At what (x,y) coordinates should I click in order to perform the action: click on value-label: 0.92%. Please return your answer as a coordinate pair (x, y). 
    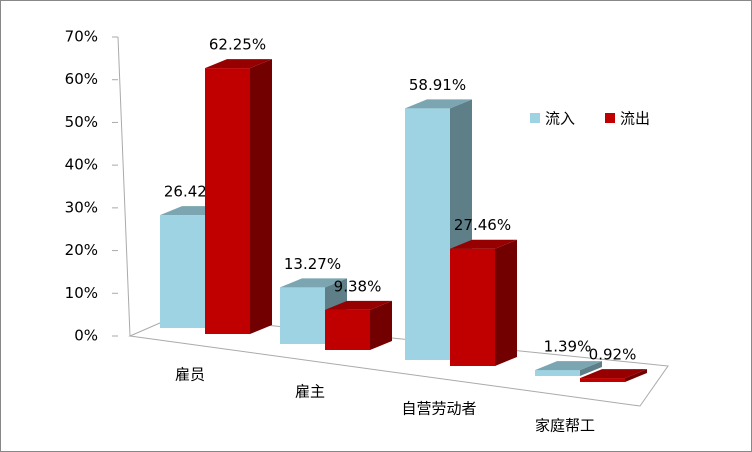
    Looking at the image, I should click on (613, 355).